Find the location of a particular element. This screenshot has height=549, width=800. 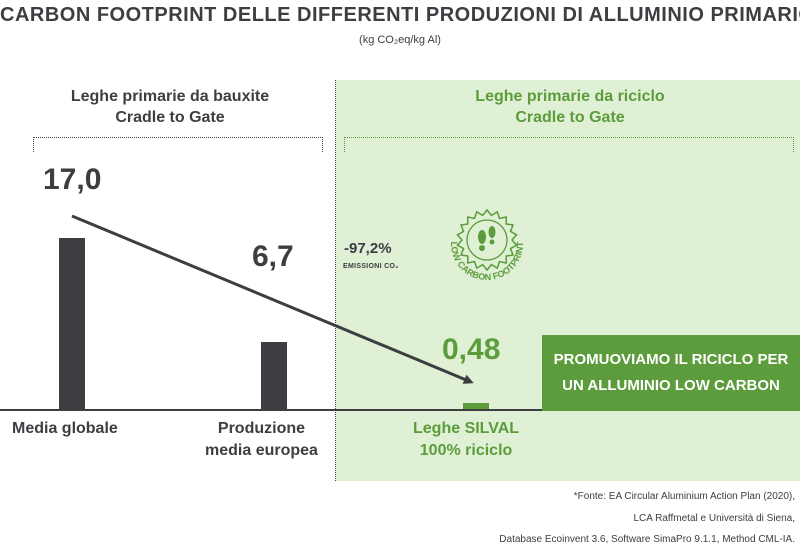

reduction-label: EMISSIONI CO₂ is located at coordinates (371, 266).